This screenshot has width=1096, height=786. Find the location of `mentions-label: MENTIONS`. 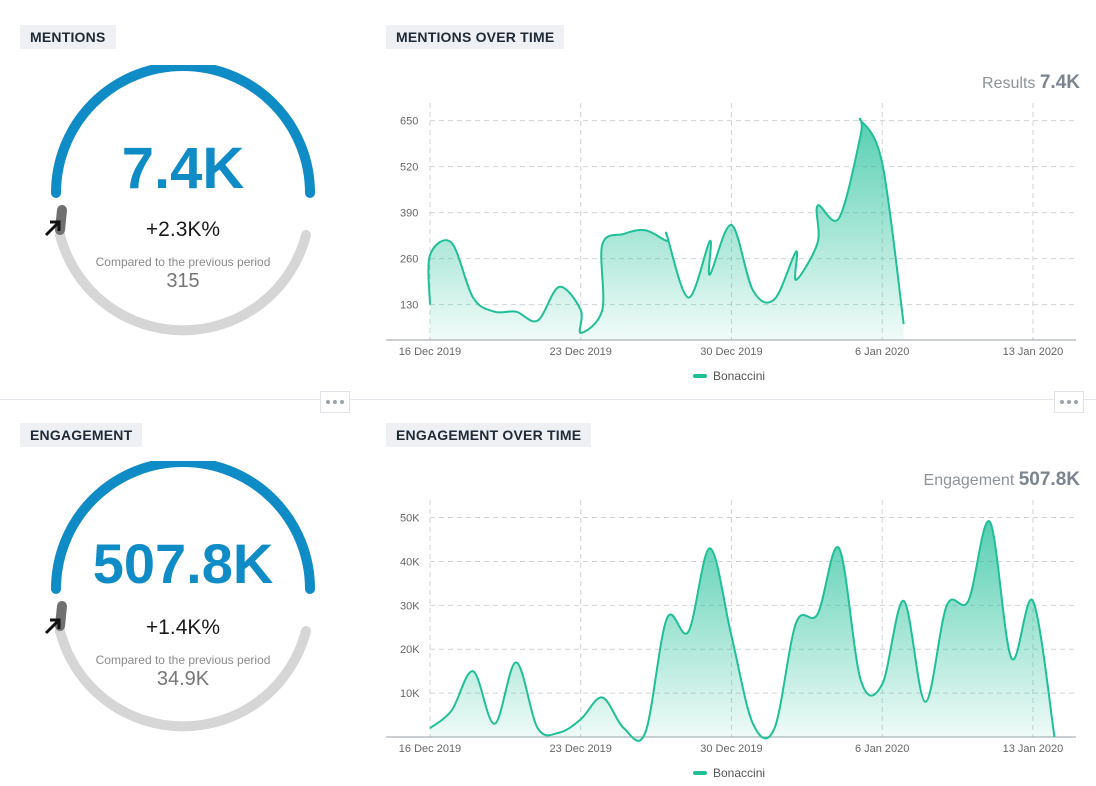

mentions-label: MENTIONS is located at coordinates (68, 37).